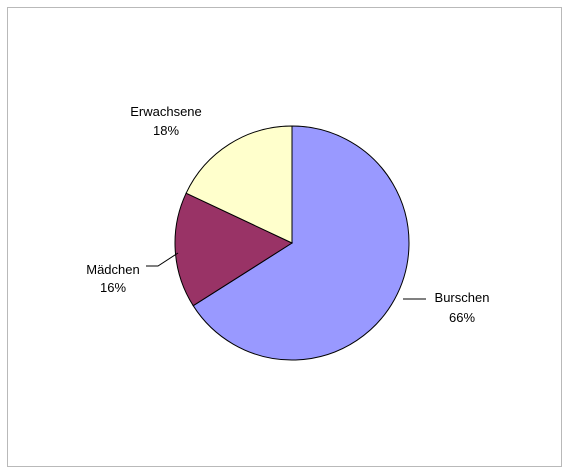  Describe the element at coordinates (113, 287) in the screenshot. I see `slice-value-maedchen: 16%` at that location.